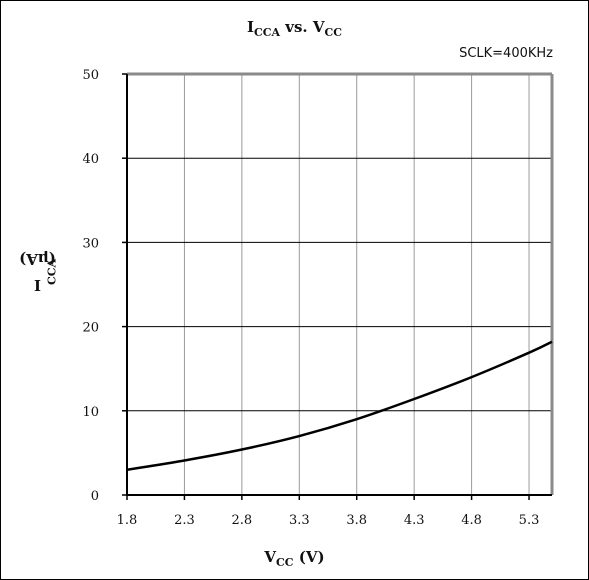  Describe the element at coordinates (299, 520) in the screenshot. I see `x-tick-label: 3.3` at that location.